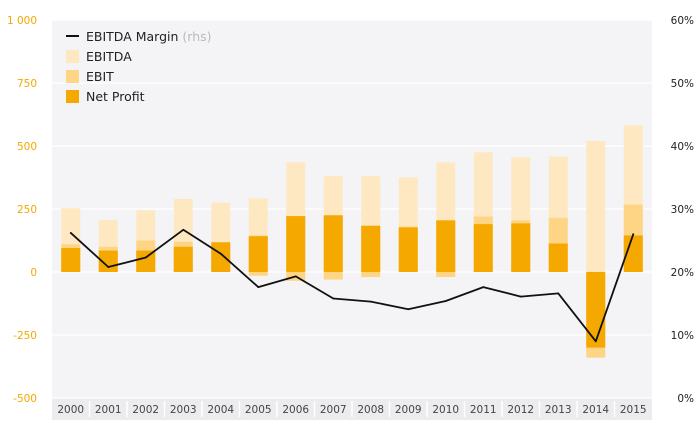  Describe the element at coordinates (685, 399) in the screenshot. I see `right-tick-label: 0%` at that location.